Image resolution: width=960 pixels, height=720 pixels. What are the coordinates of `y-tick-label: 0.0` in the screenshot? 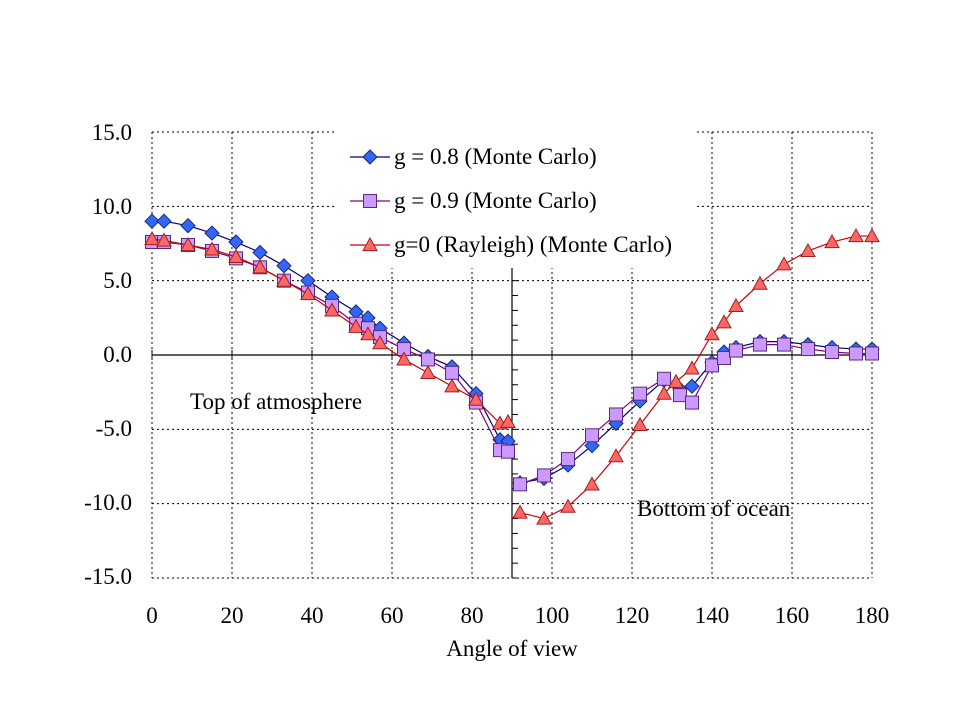 It's located at (117, 354).